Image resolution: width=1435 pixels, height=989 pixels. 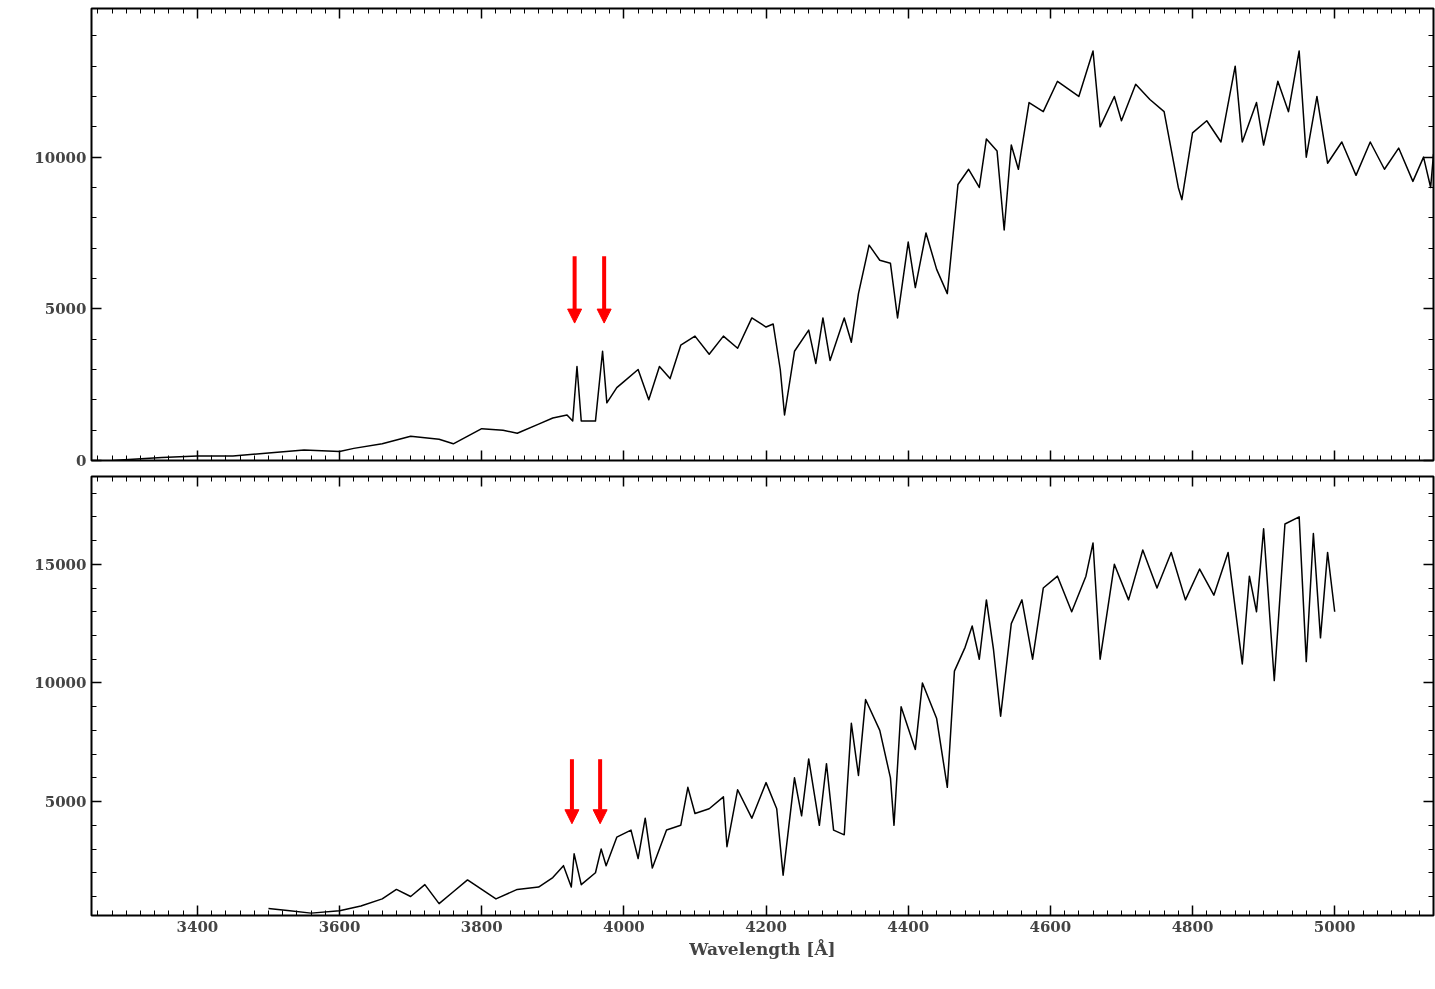 What do you see at coordinates (762, 948) in the screenshot?
I see `x-axis-title: Wavelength [Å]` at bounding box center [762, 948].